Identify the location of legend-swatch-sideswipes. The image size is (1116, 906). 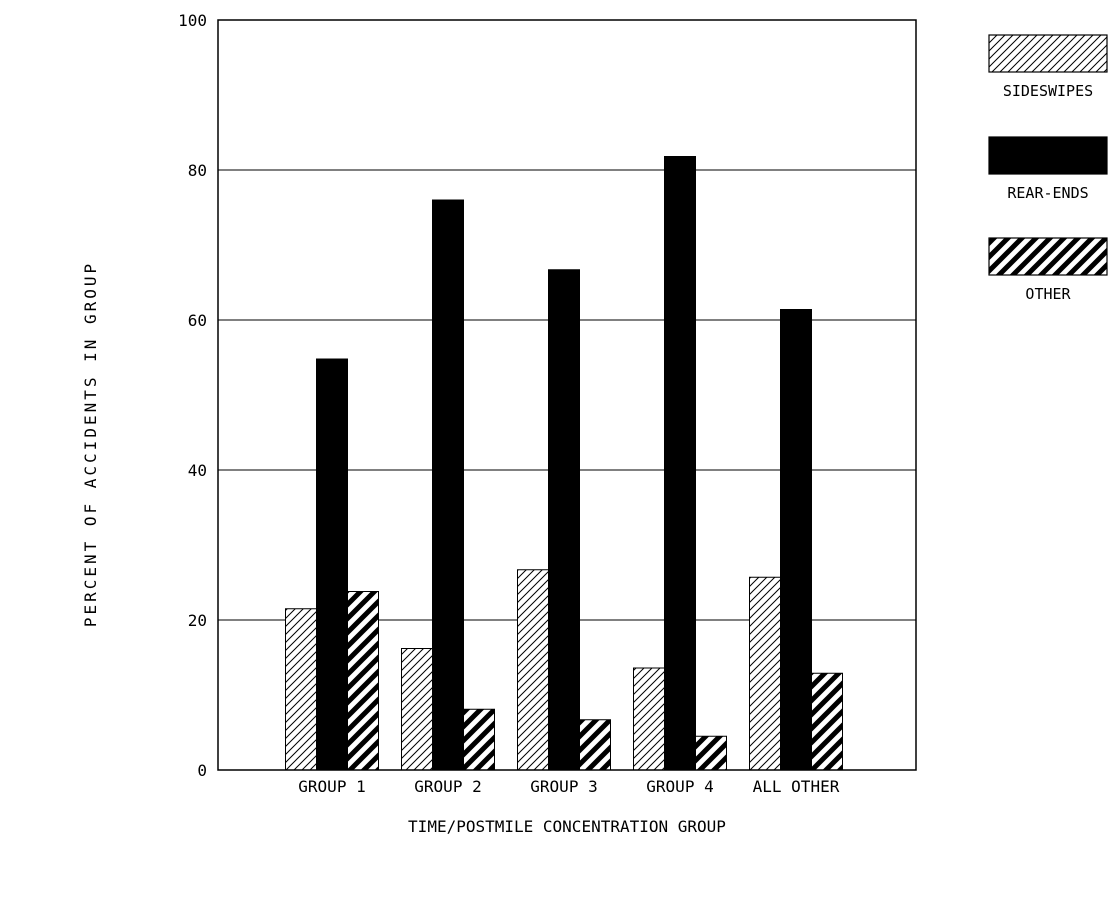
(1048, 53).